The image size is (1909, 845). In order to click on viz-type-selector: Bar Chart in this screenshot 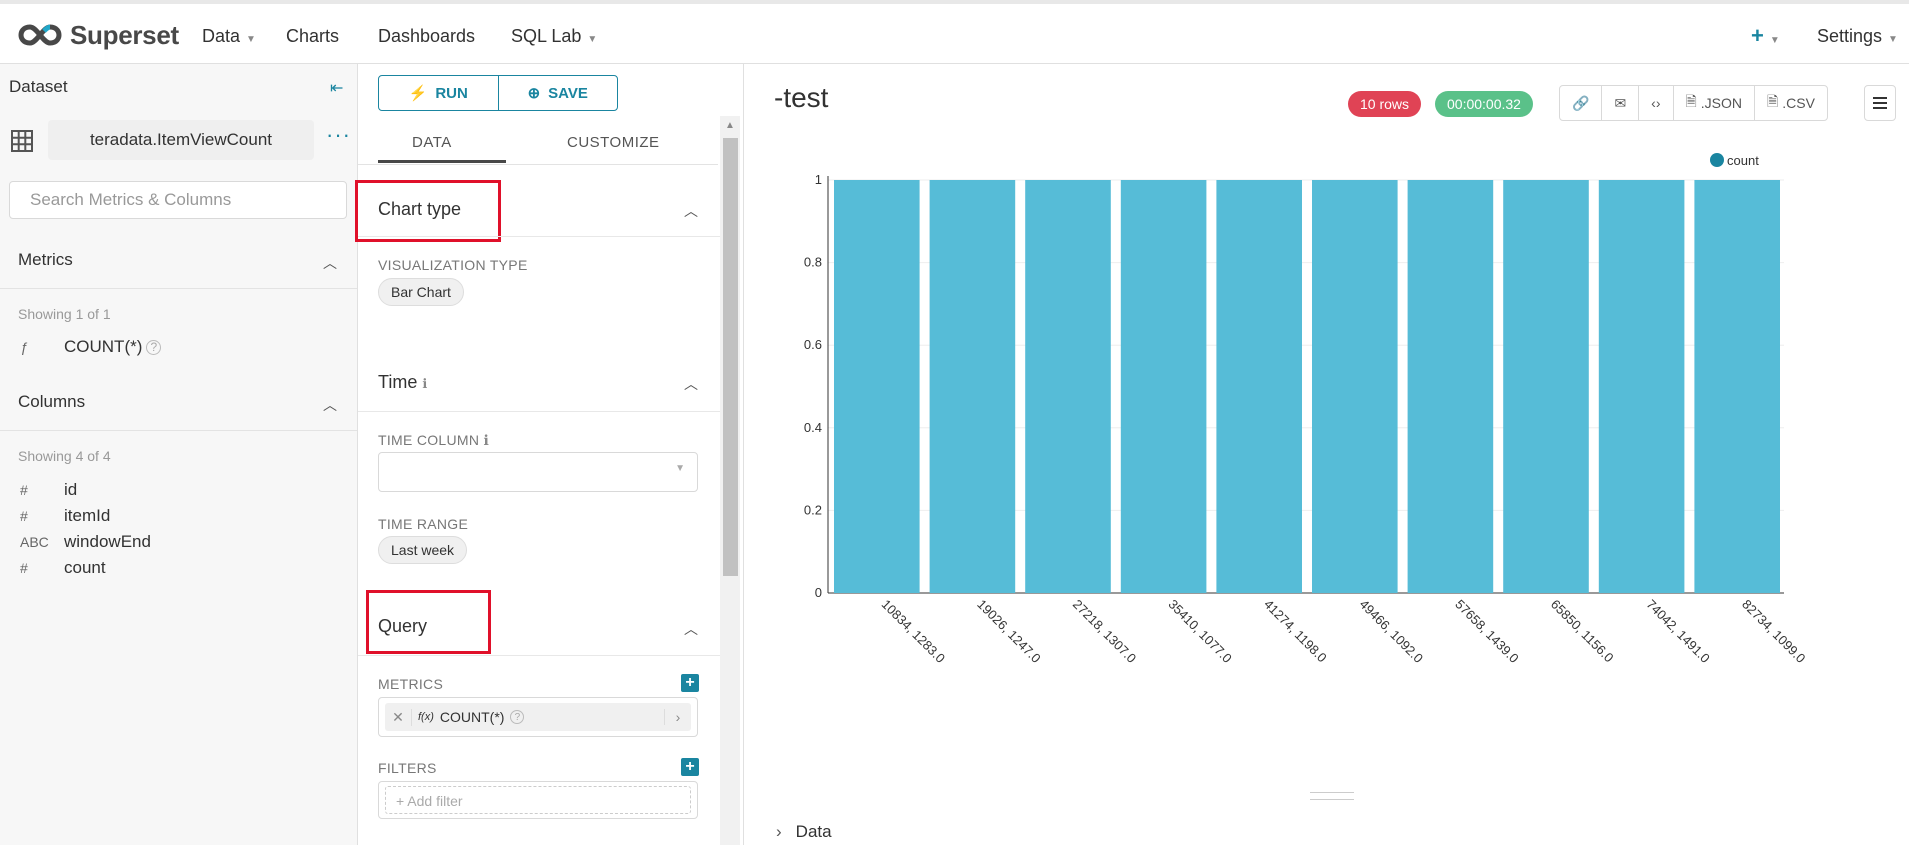, I will do `click(421, 292)`.